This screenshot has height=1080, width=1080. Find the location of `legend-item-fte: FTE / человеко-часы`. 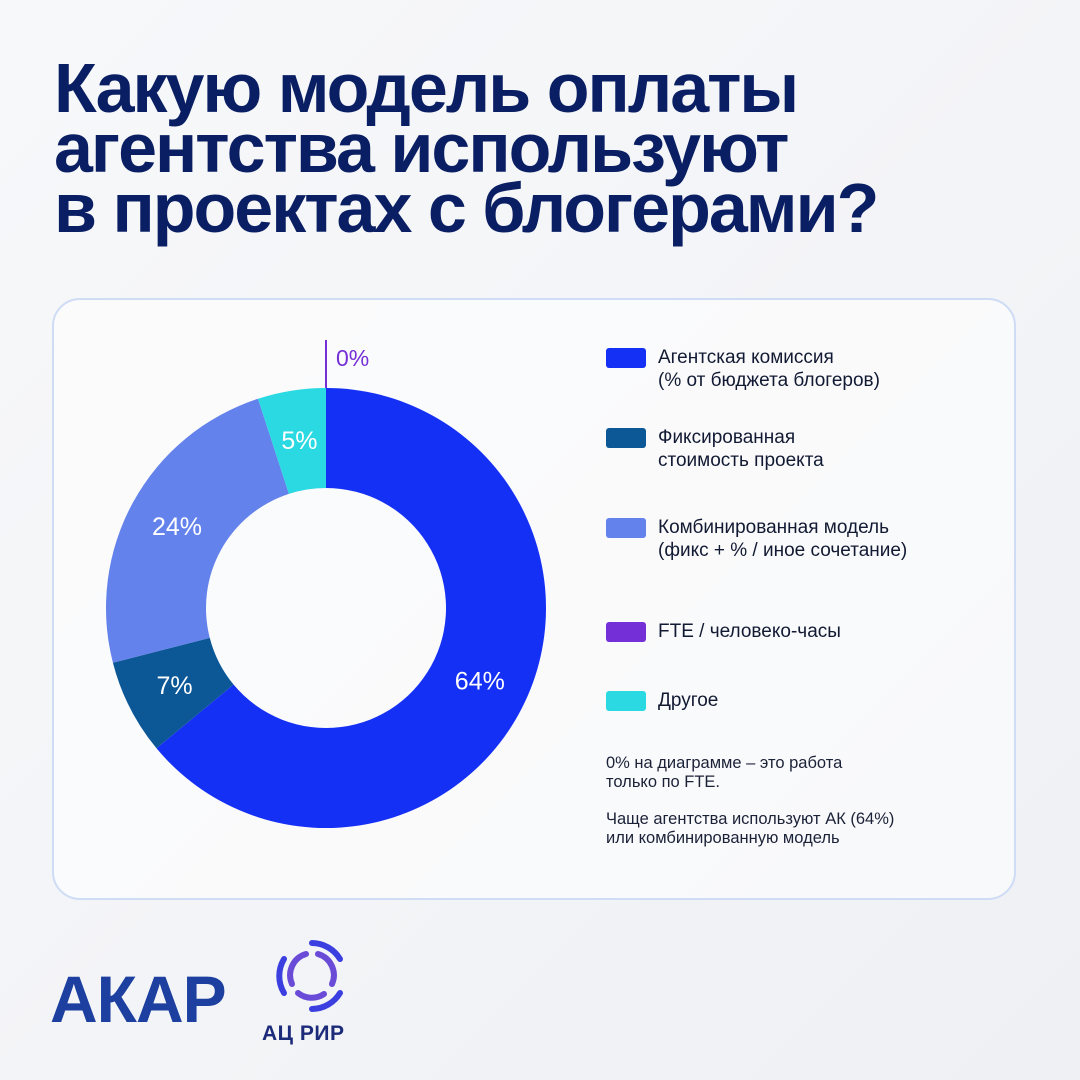

legend-item-fte: FTE / человеко-часы is located at coordinates (787, 631).